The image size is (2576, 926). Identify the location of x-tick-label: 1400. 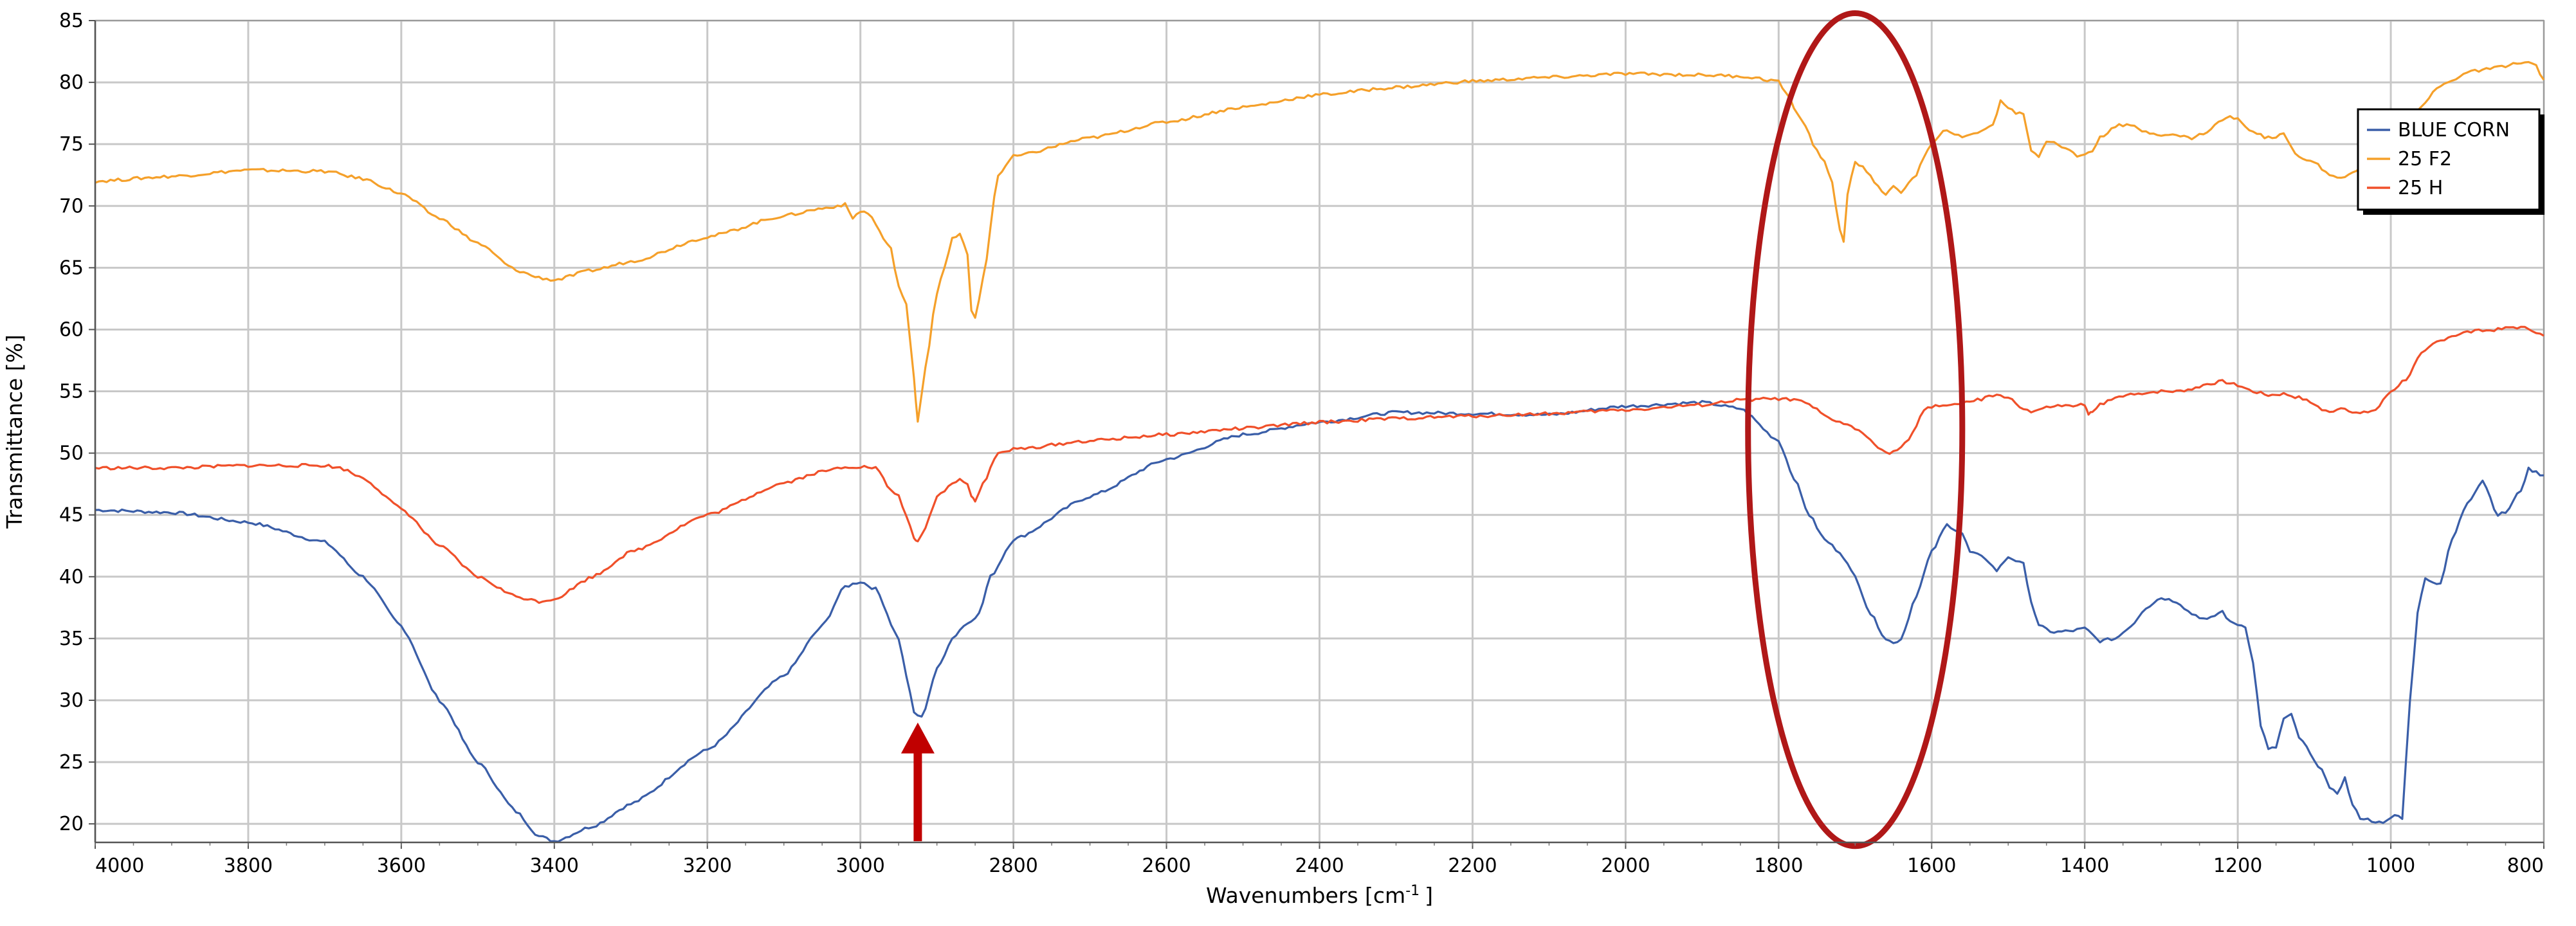
(2084, 866).